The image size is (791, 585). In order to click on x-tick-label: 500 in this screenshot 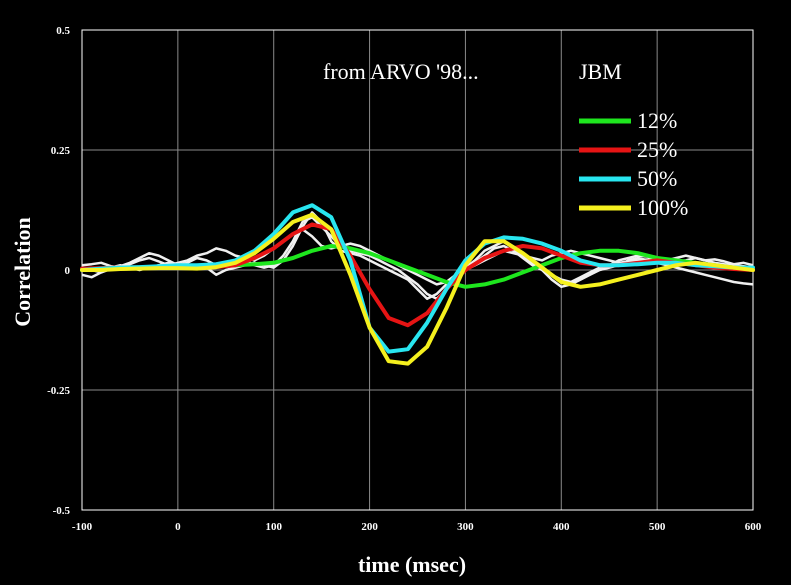, I will do `click(657, 527)`.